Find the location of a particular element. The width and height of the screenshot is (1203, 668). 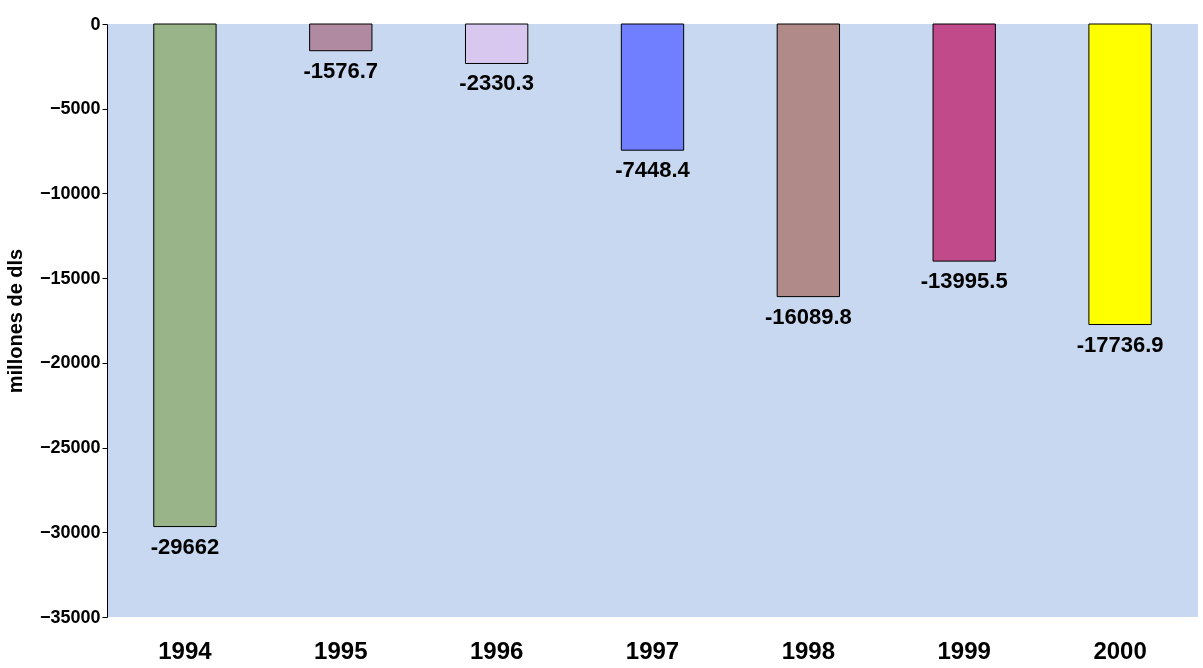

y-tick-label: −10000 is located at coordinates (70, 192).